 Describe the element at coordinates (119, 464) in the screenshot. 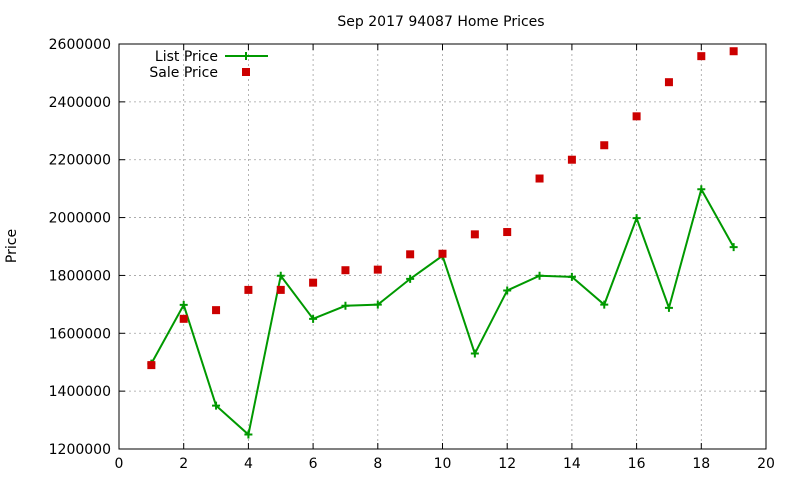

I see `x-tick-label: 0` at that location.